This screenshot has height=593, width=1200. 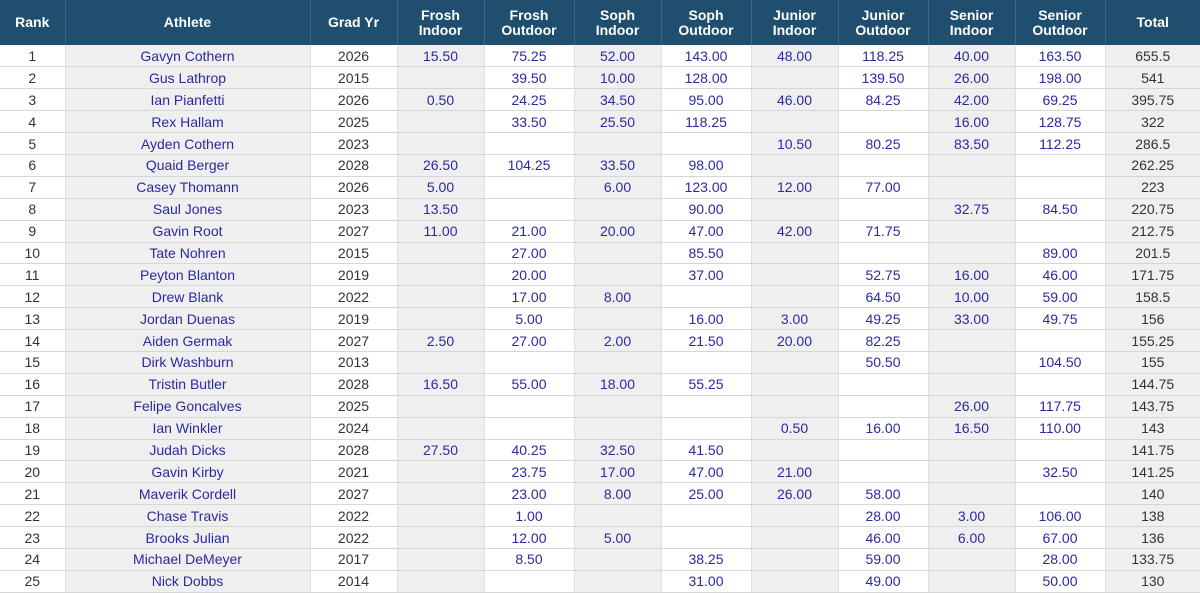 What do you see at coordinates (882, 187) in the screenshot?
I see `junior-outdoor-cell: 77.00` at bounding box center [882, 187].